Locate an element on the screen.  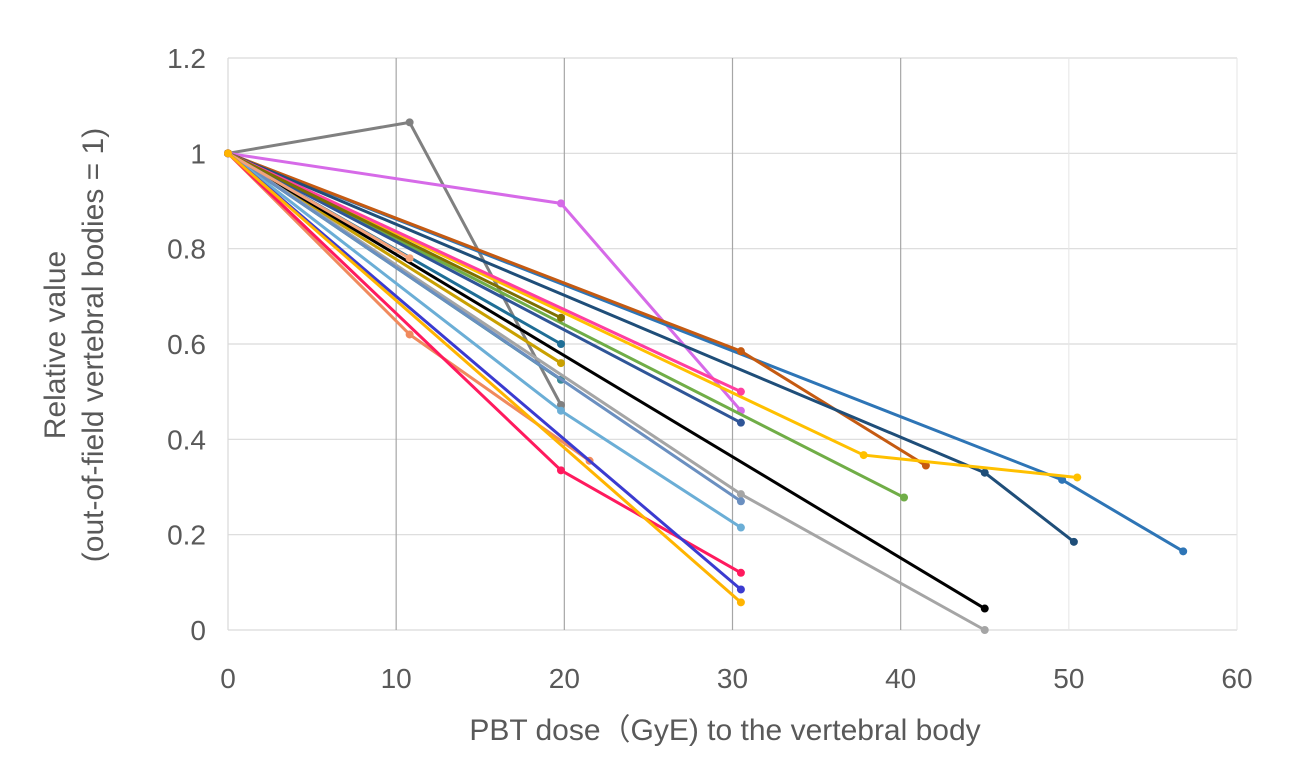
x-tick-labels: 0 10 20 30 40 50 60 is located at coordinates (736, 678).